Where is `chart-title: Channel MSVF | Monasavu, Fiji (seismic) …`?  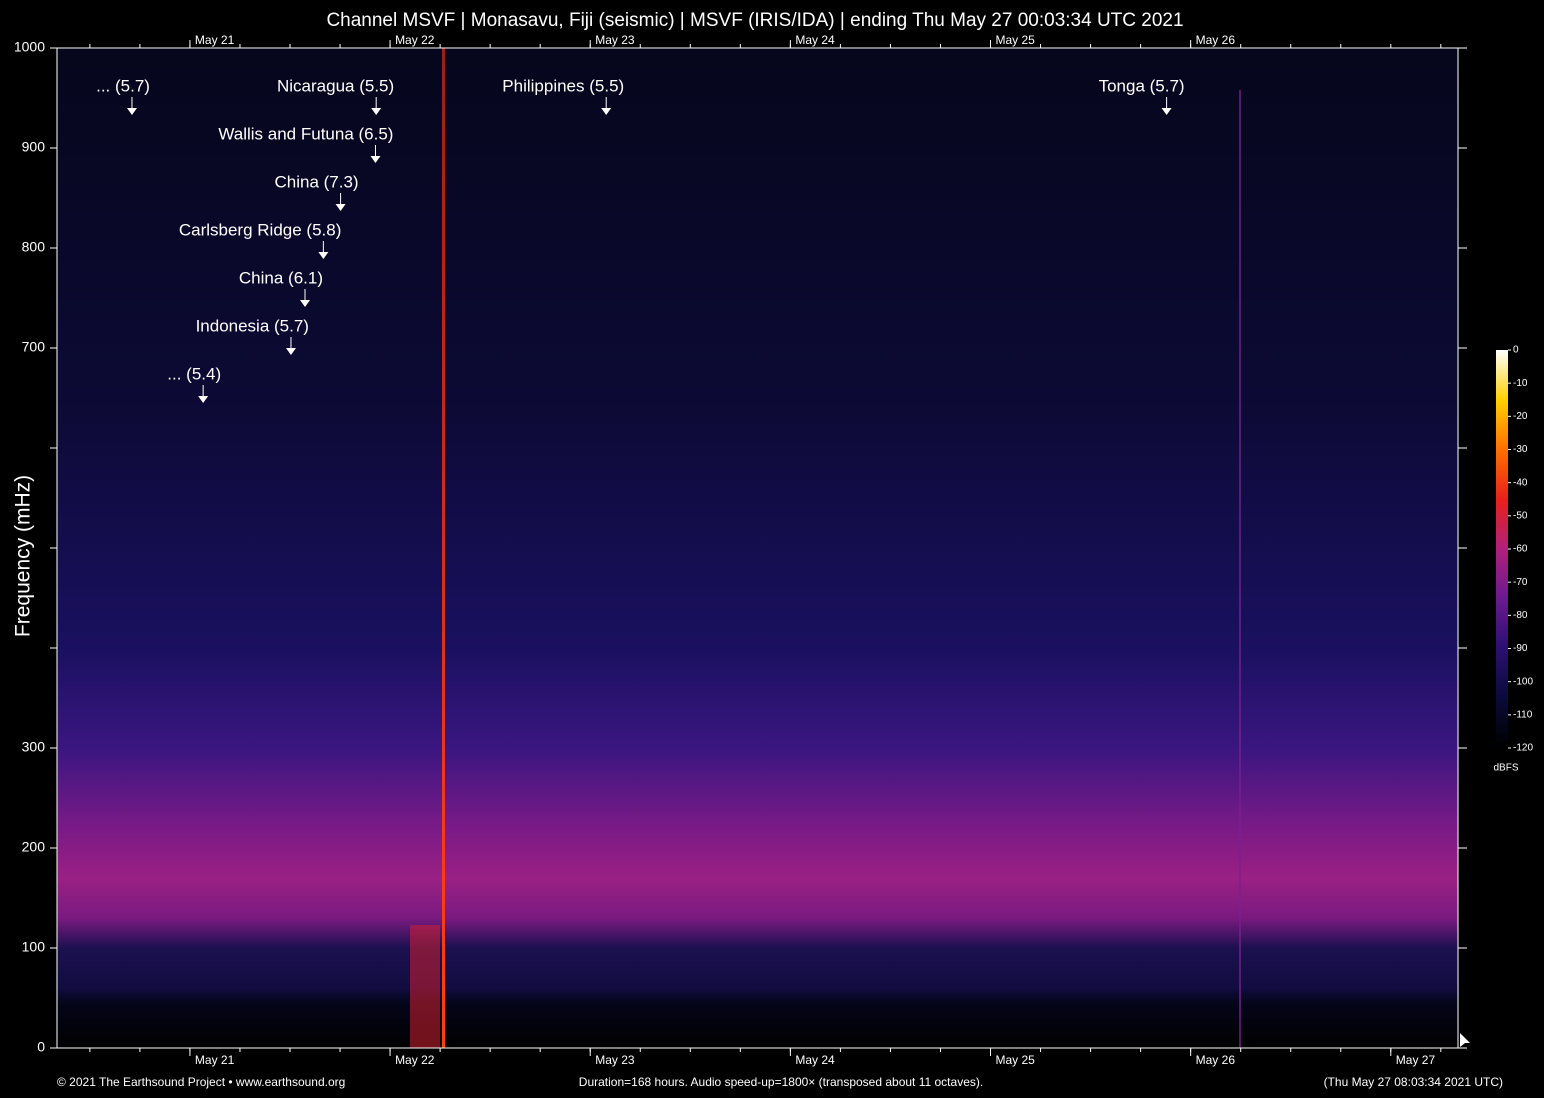
chart-title: Channel MSVF | Monasavu, Fiji (seismic) … is located at coordinates (754, 20).